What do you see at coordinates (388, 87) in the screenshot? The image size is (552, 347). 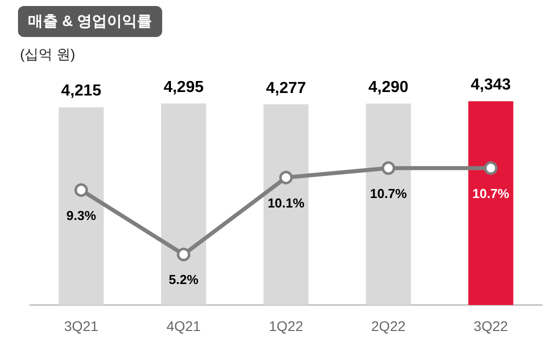 I see `data-label: 4,290` at bounding box center [388, 87].